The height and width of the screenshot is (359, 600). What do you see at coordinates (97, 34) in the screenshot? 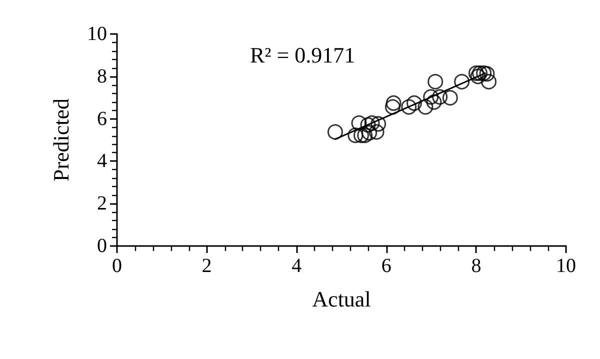
I see `y-tick-label: 10` at bounding box center [97, 34].